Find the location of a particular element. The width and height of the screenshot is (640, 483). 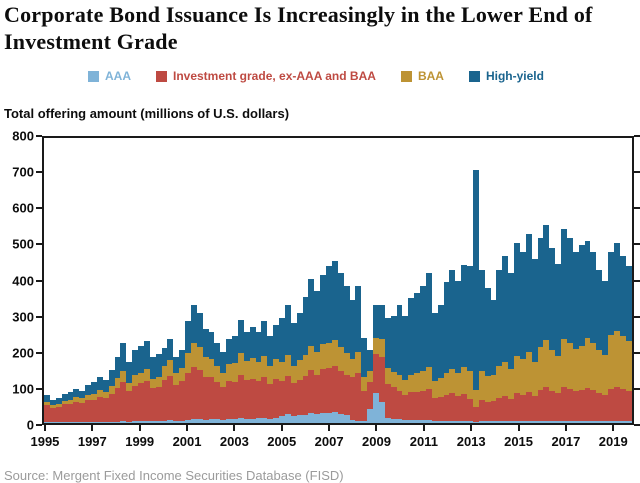

x-tick-label: 2013 is located at coordinates (471, 441).